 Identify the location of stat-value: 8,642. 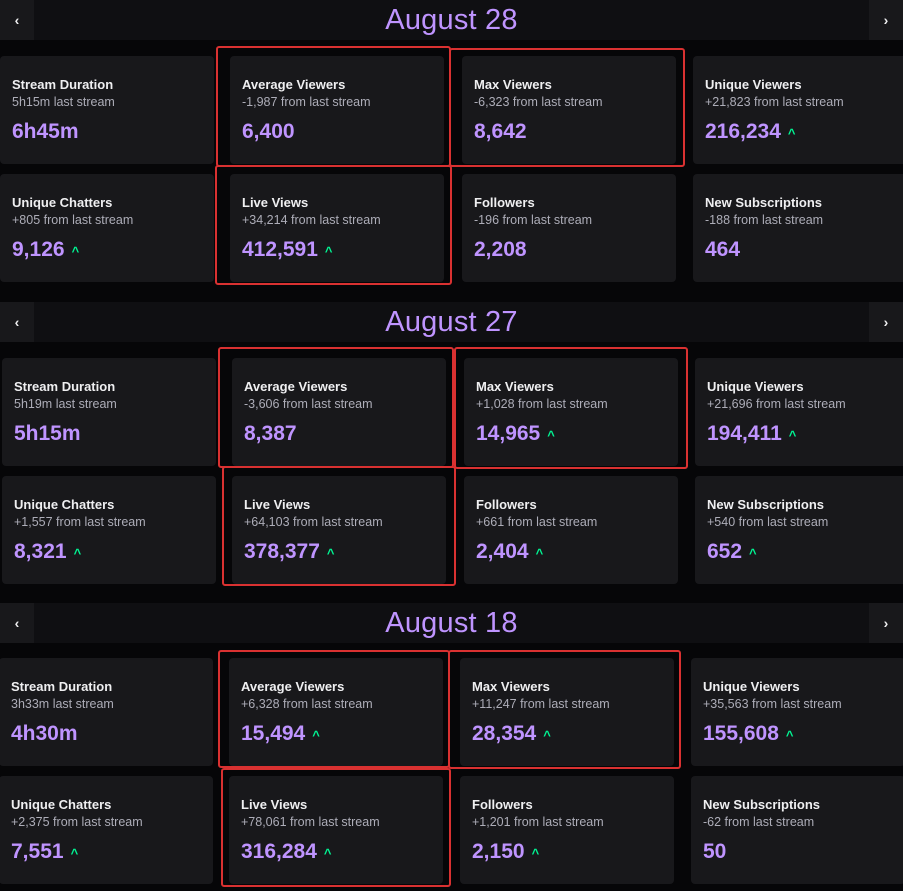
(500, 131).